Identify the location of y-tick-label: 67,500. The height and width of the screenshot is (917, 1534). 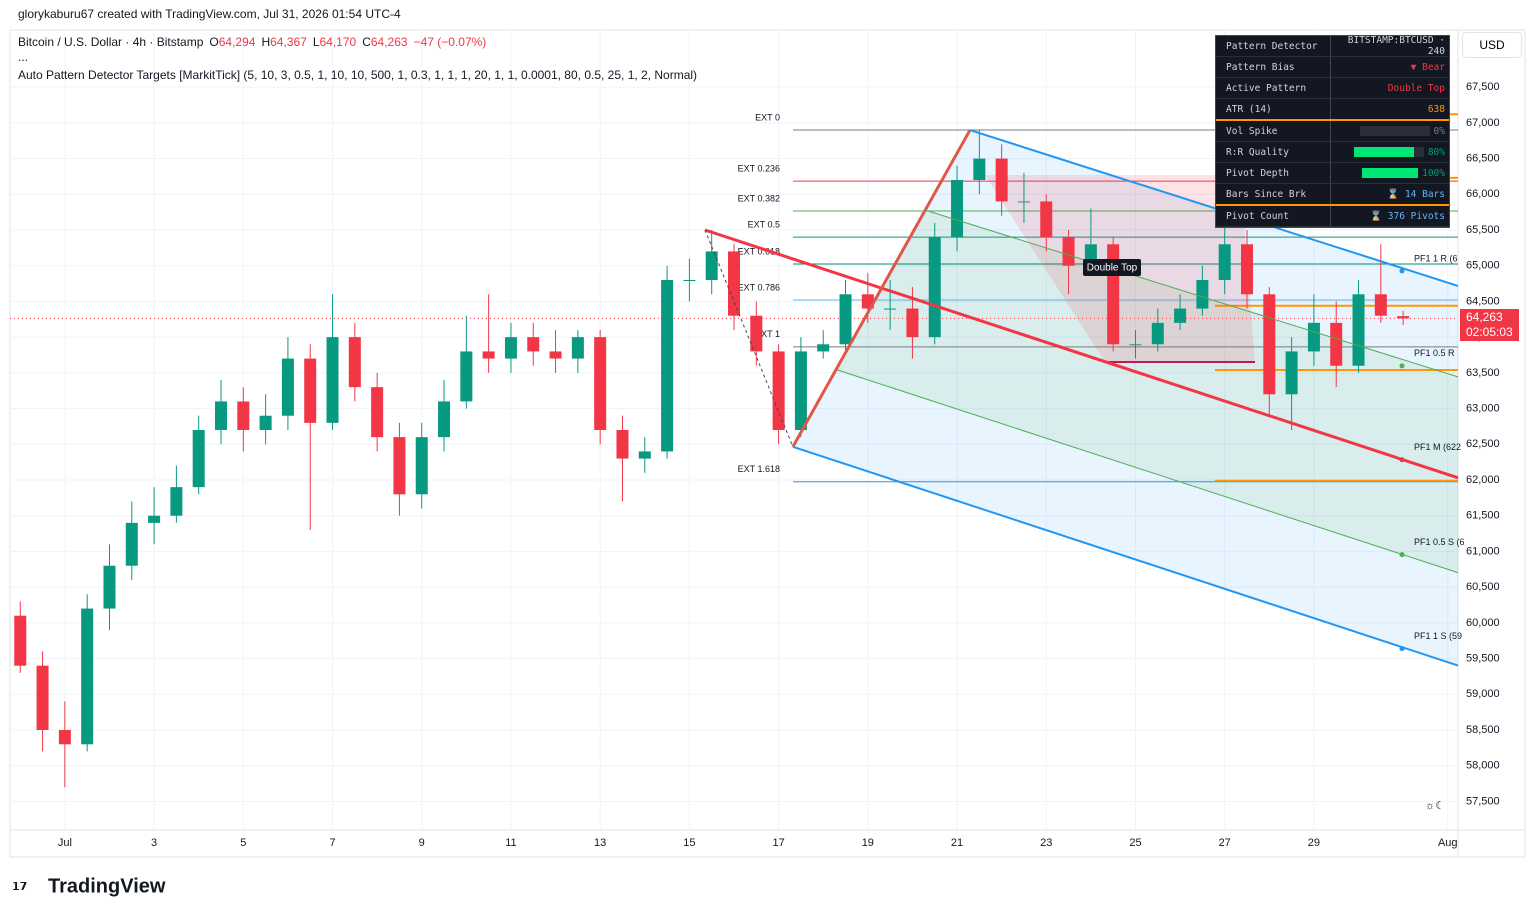
(1483, 87).